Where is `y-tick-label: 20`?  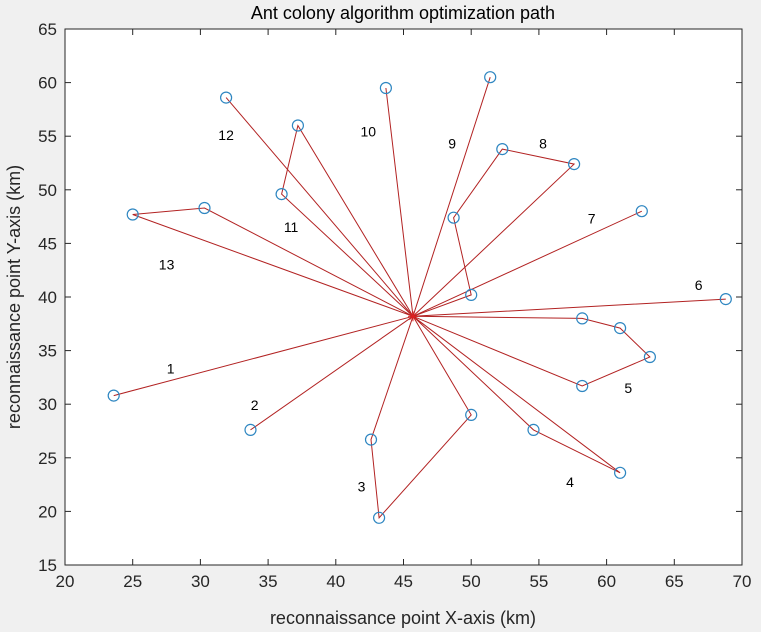 y-tick-label: 20 is located at coordinates (47, 511).